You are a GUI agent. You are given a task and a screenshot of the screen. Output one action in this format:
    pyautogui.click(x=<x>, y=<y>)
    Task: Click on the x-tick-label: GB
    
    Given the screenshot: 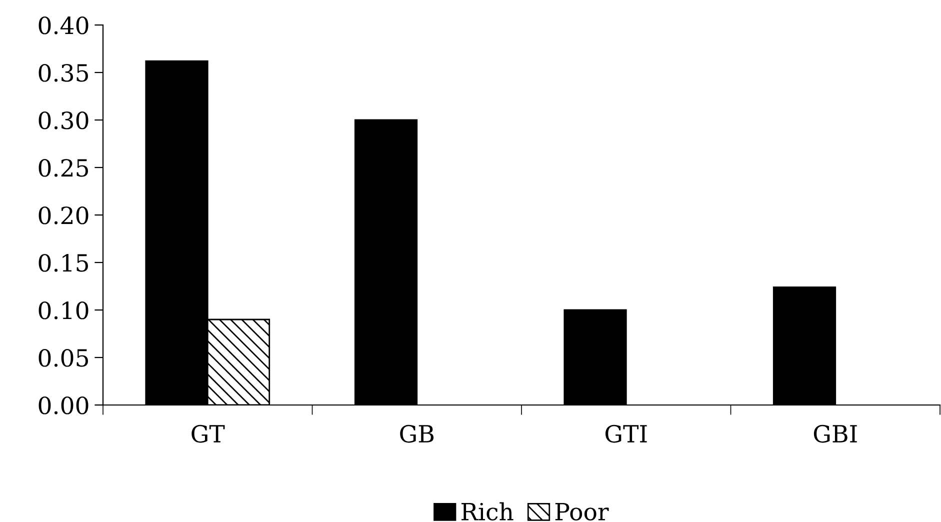 What is the action you would take?
    pyautogui.click(x=417, y=433)
    